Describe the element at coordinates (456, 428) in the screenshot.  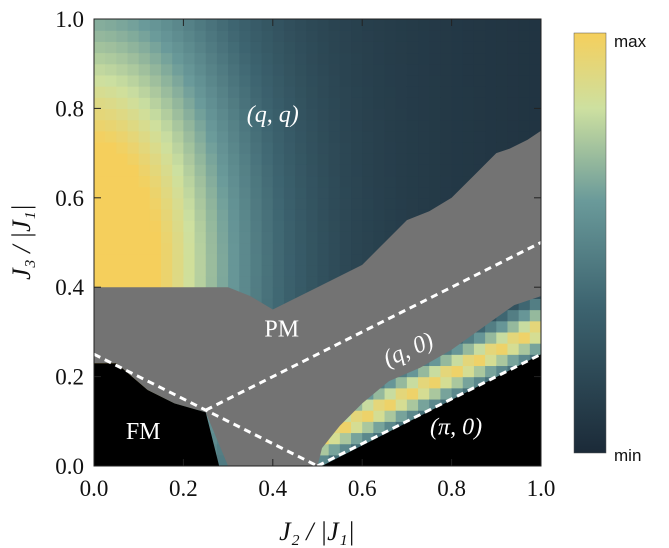
I see `region-label-pi0: (π, 0)` at that location.